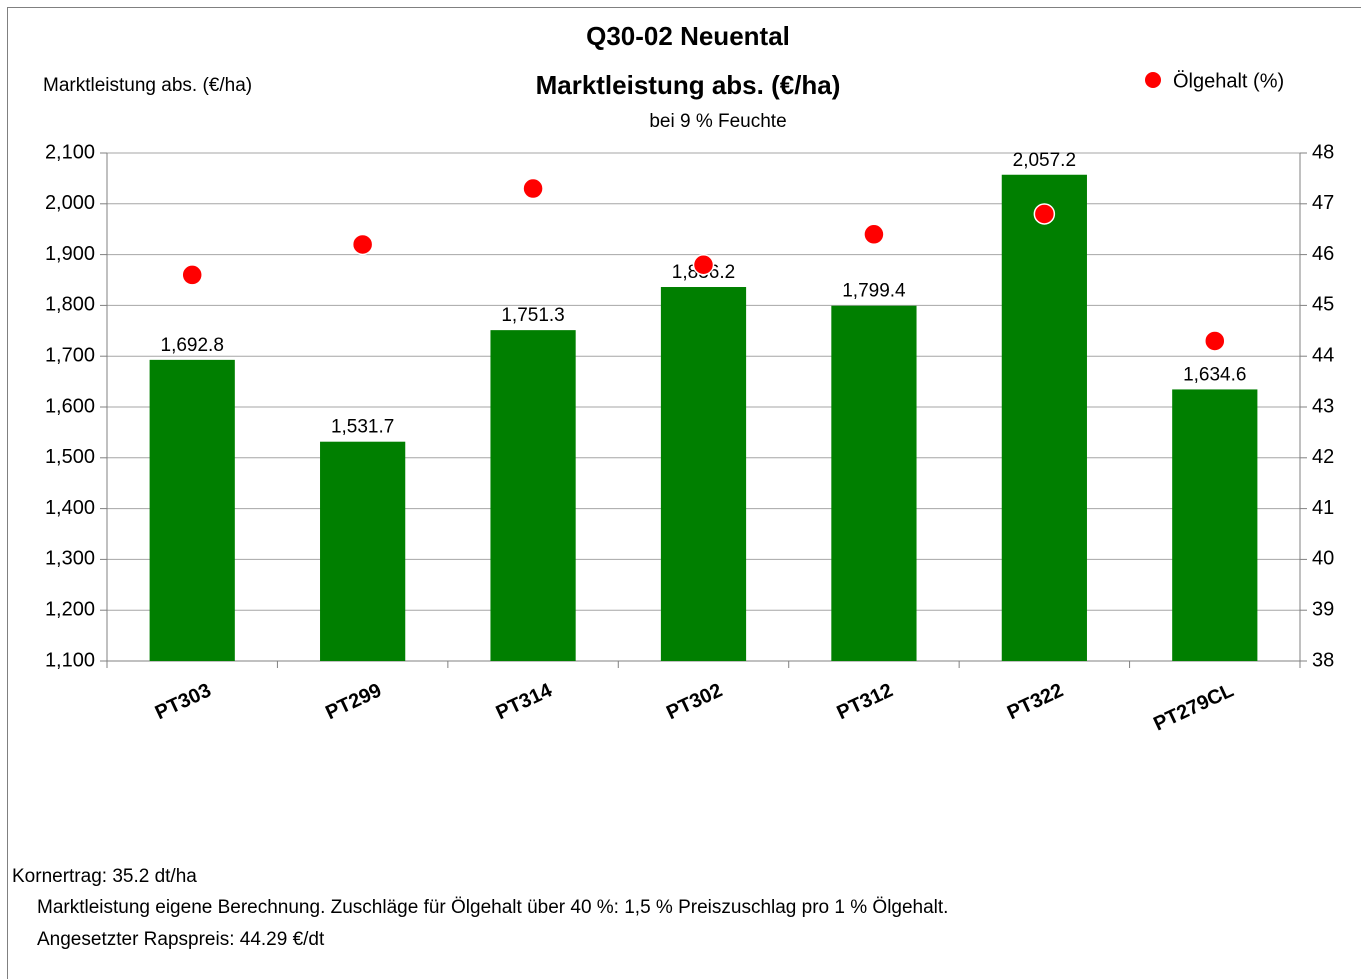 The height and width of the screenshot is (979, 1361). I want to click on data-label: 1,692.8, so click(192, 345).